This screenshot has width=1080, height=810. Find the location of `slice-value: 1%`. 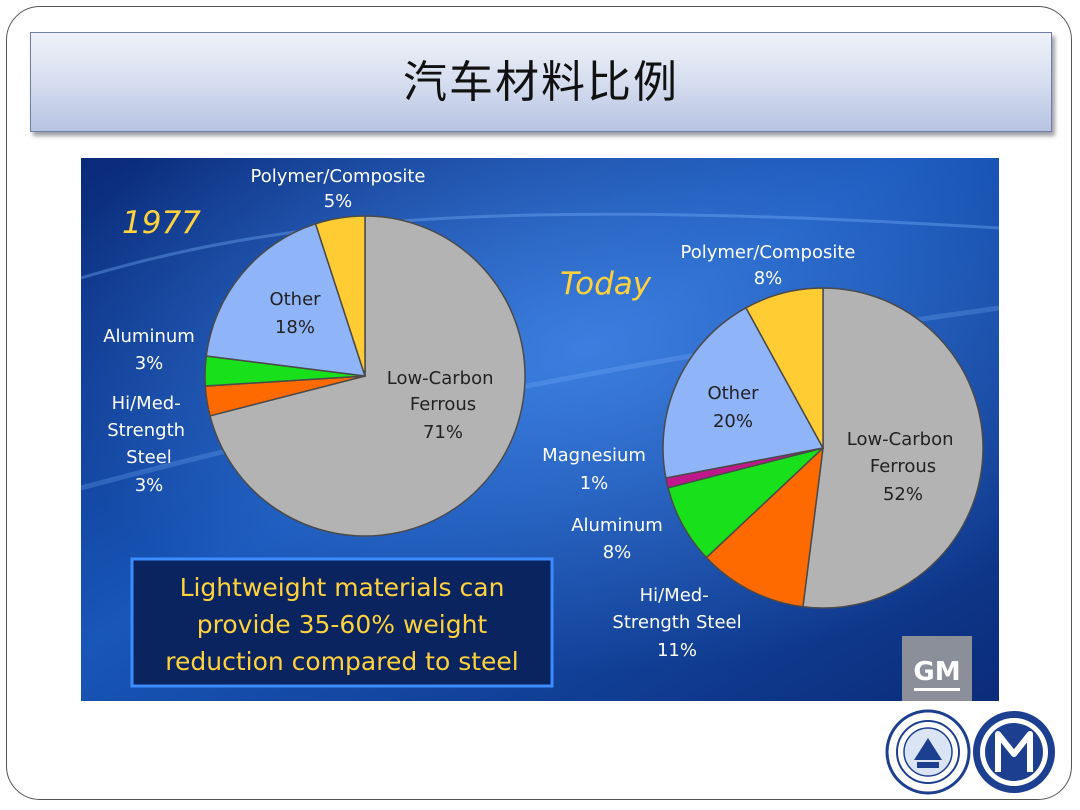

slice-value: 1% is located at coordinates (594, 483).